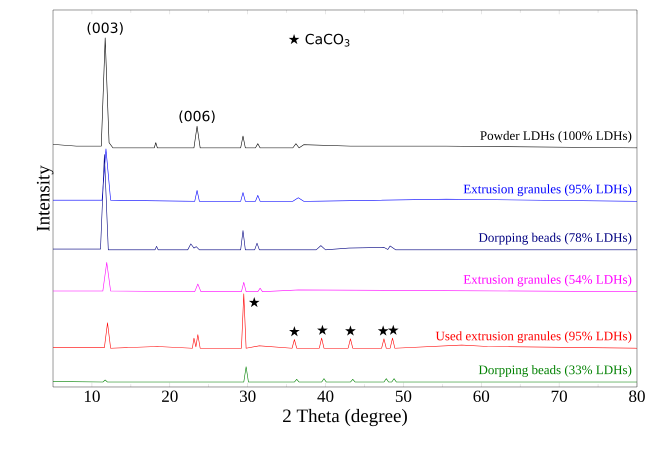  What do you see at coordinates (555, 238) in the screenshot?
I see `series-label: Dorpping beads (78% LDHs)` at bounding box center [555, 238].